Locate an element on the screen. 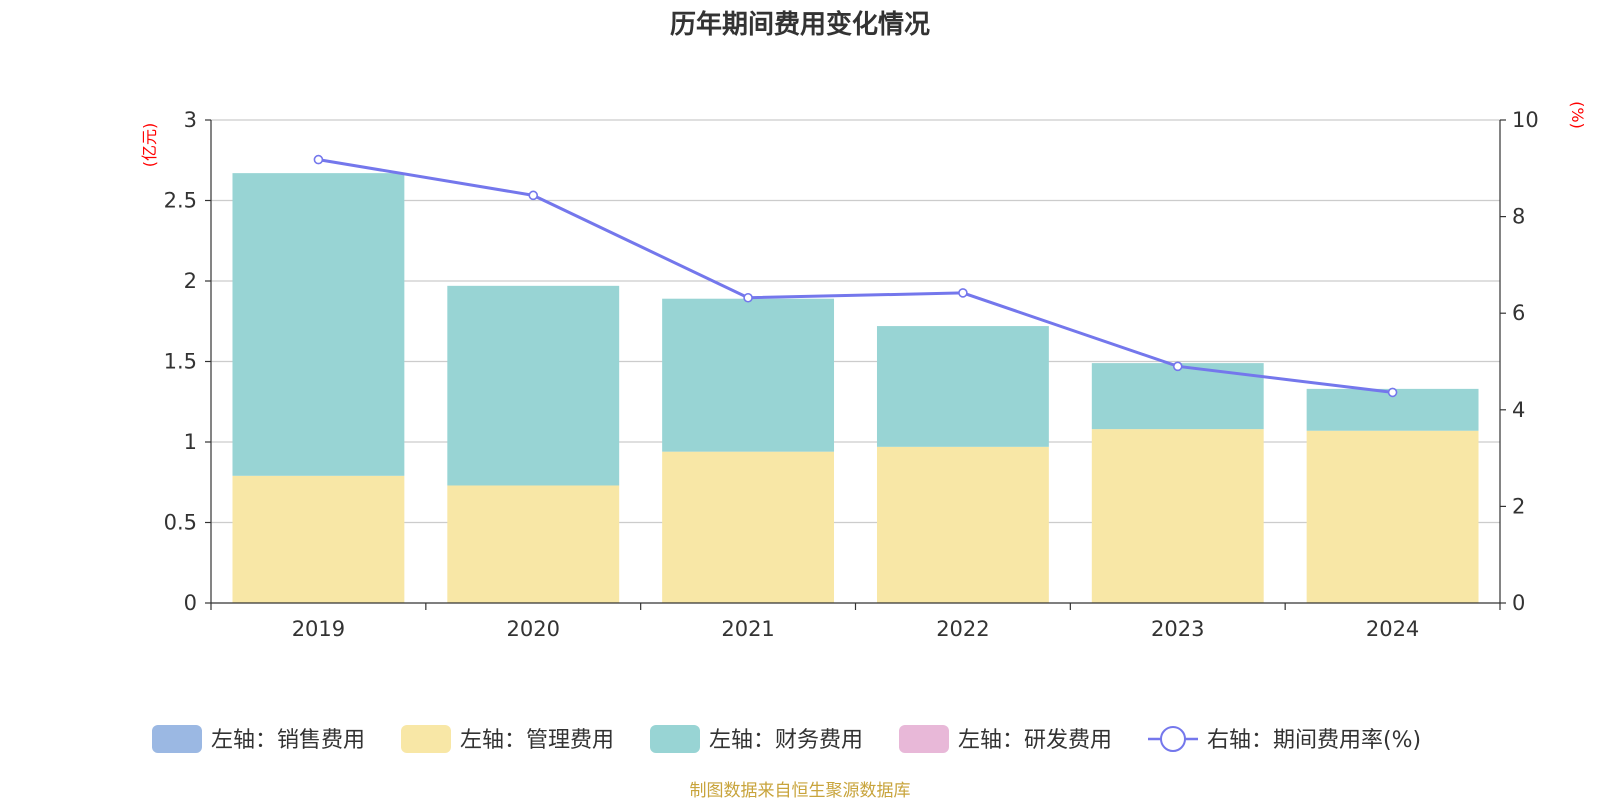 The image size is (1600, 800). legend-label: 左轴：管理费用 is located at coordinates (537, 740).